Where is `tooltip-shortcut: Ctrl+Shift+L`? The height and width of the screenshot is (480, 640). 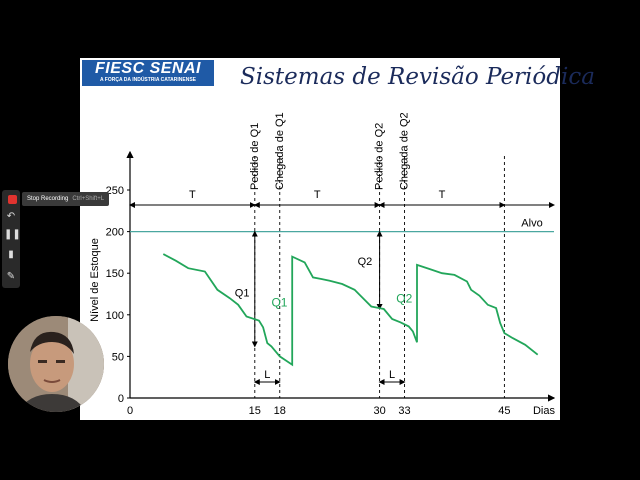 tooltip-shortcut: Ctrl+Shift+L is located at coordinates (88, 199).